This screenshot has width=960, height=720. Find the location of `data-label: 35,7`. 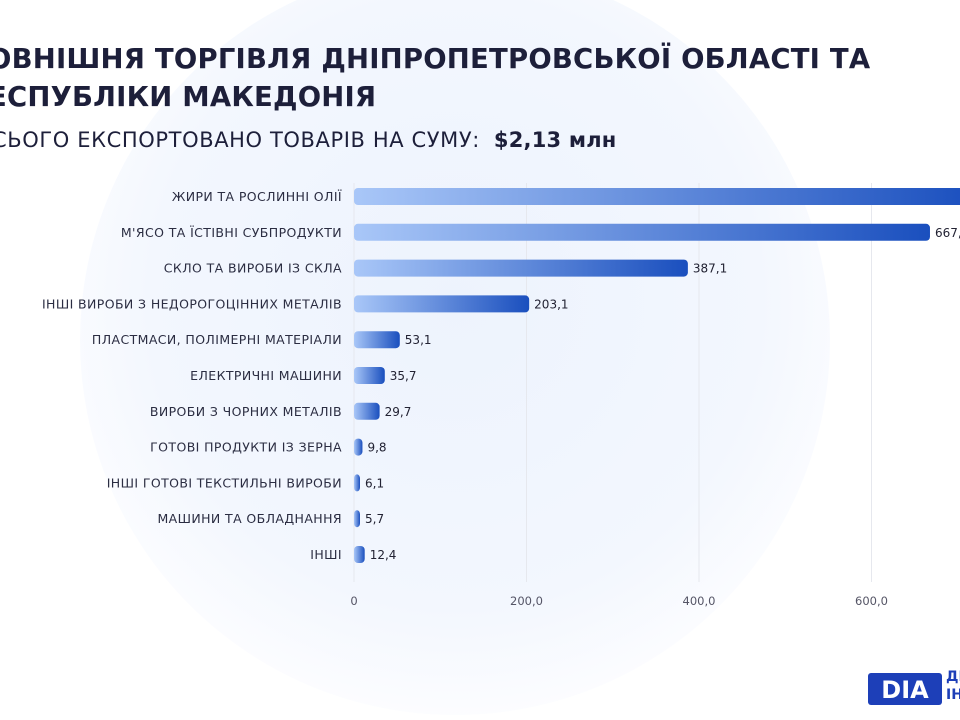

data-label: 35,7 is located at coordinates (403, 376).